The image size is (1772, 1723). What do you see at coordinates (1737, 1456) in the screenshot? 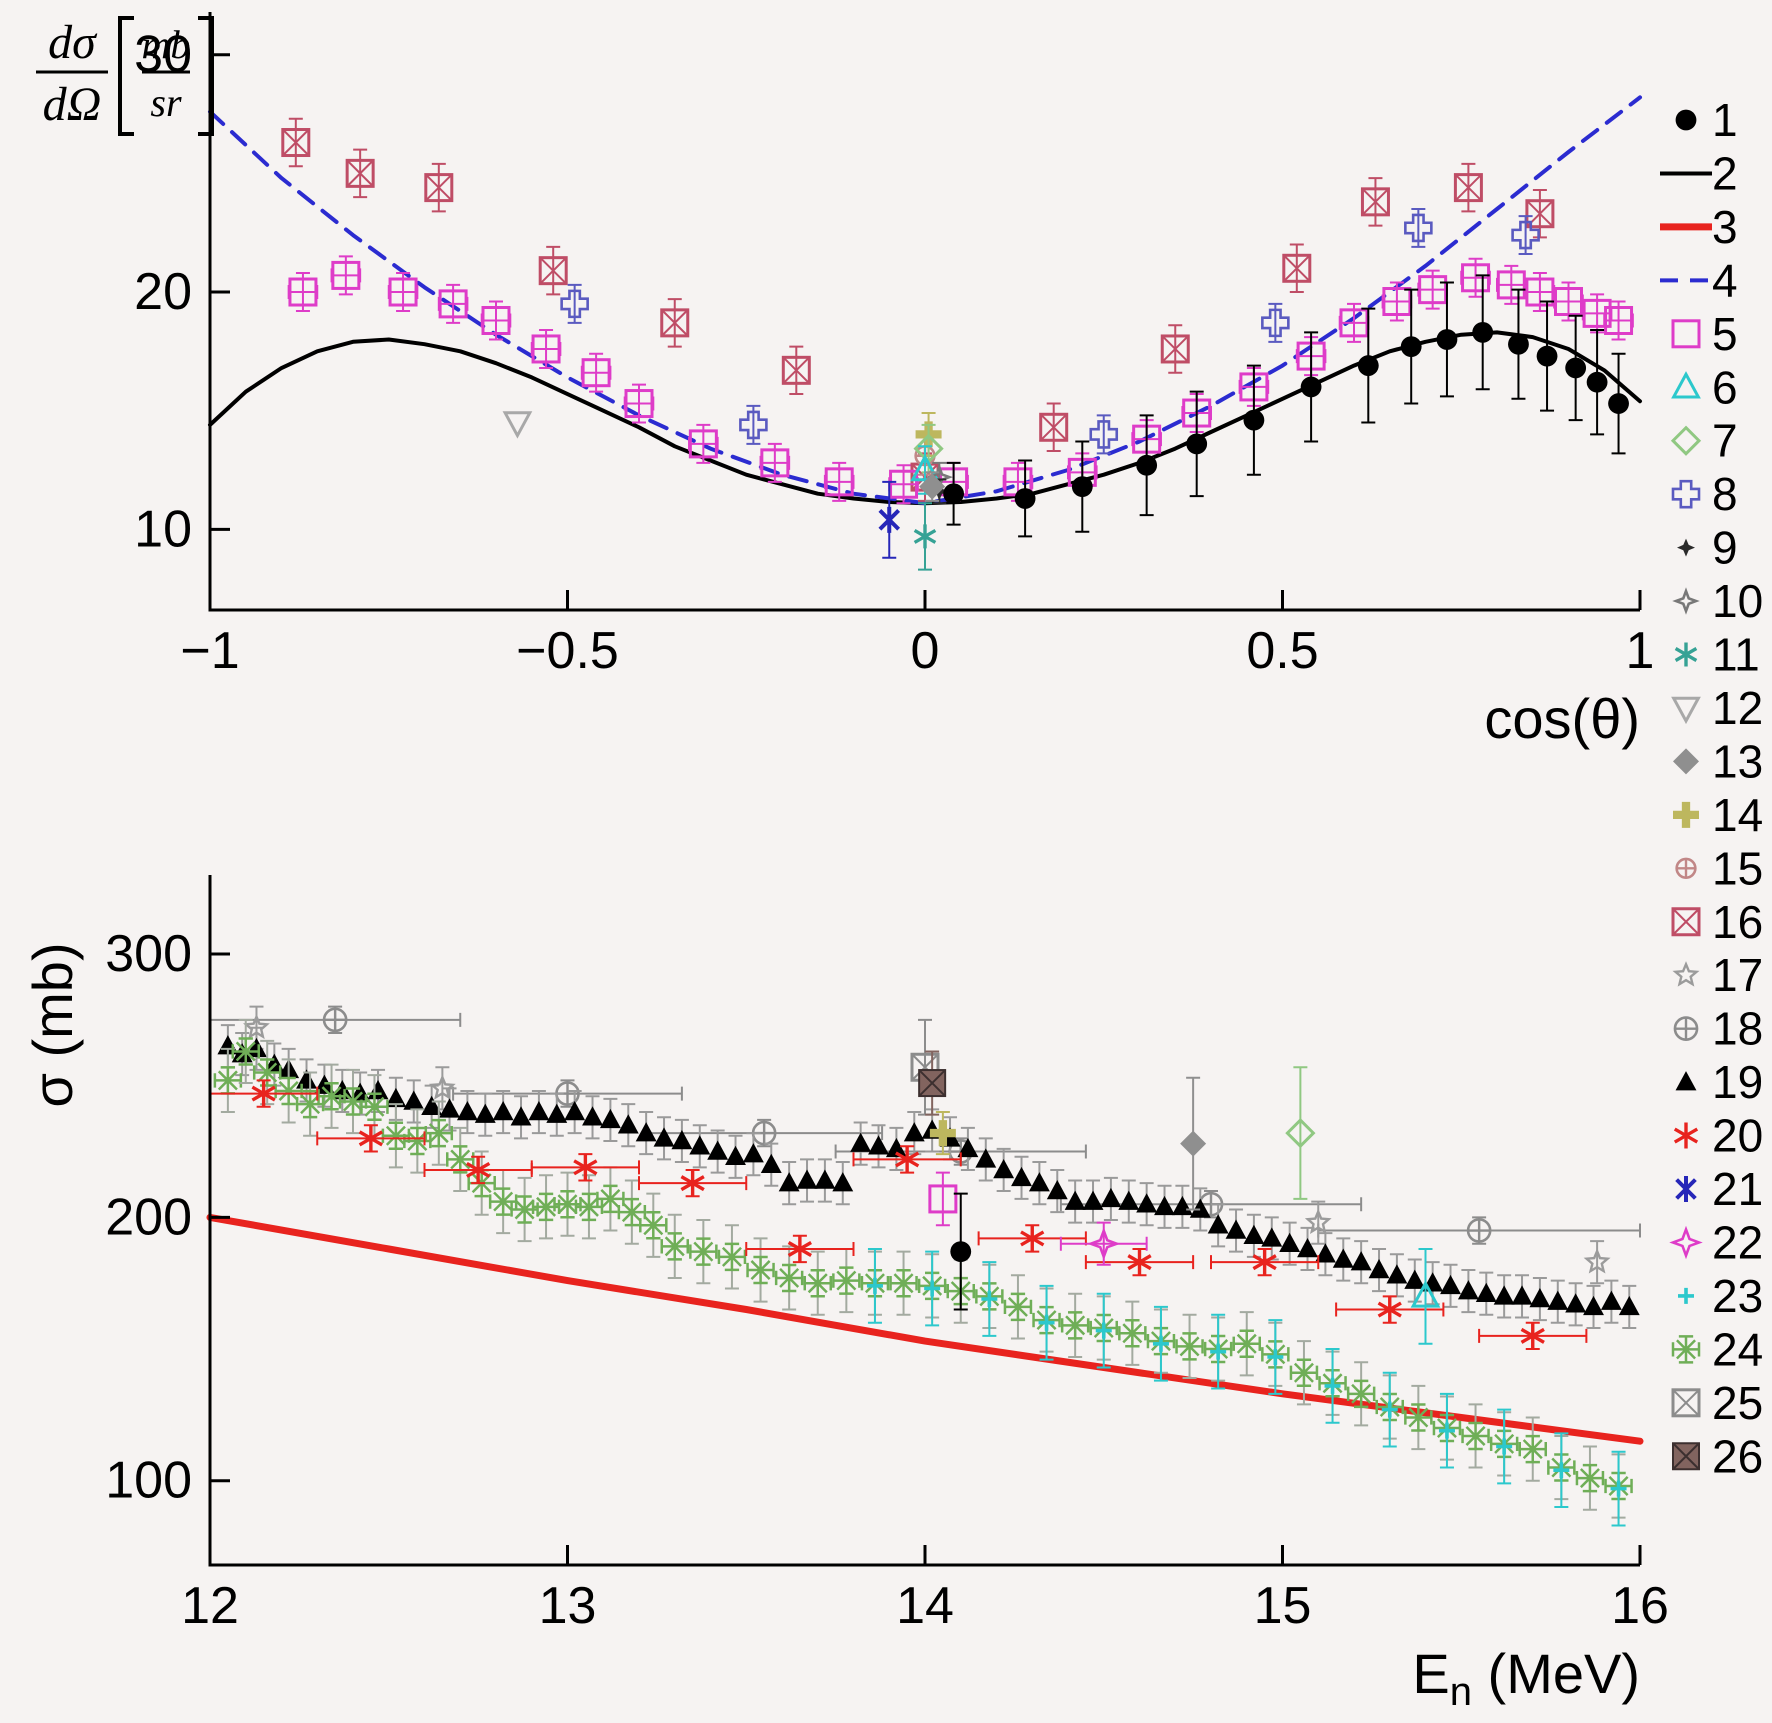
I see `legend-label: 26` at bounding box center [1737, 1456].